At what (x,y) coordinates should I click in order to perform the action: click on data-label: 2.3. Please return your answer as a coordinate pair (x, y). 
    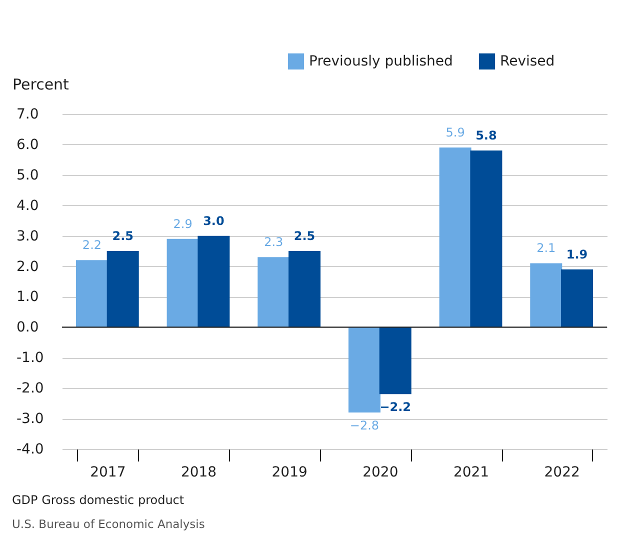
    Looking at the image, I should click on (274, 242).